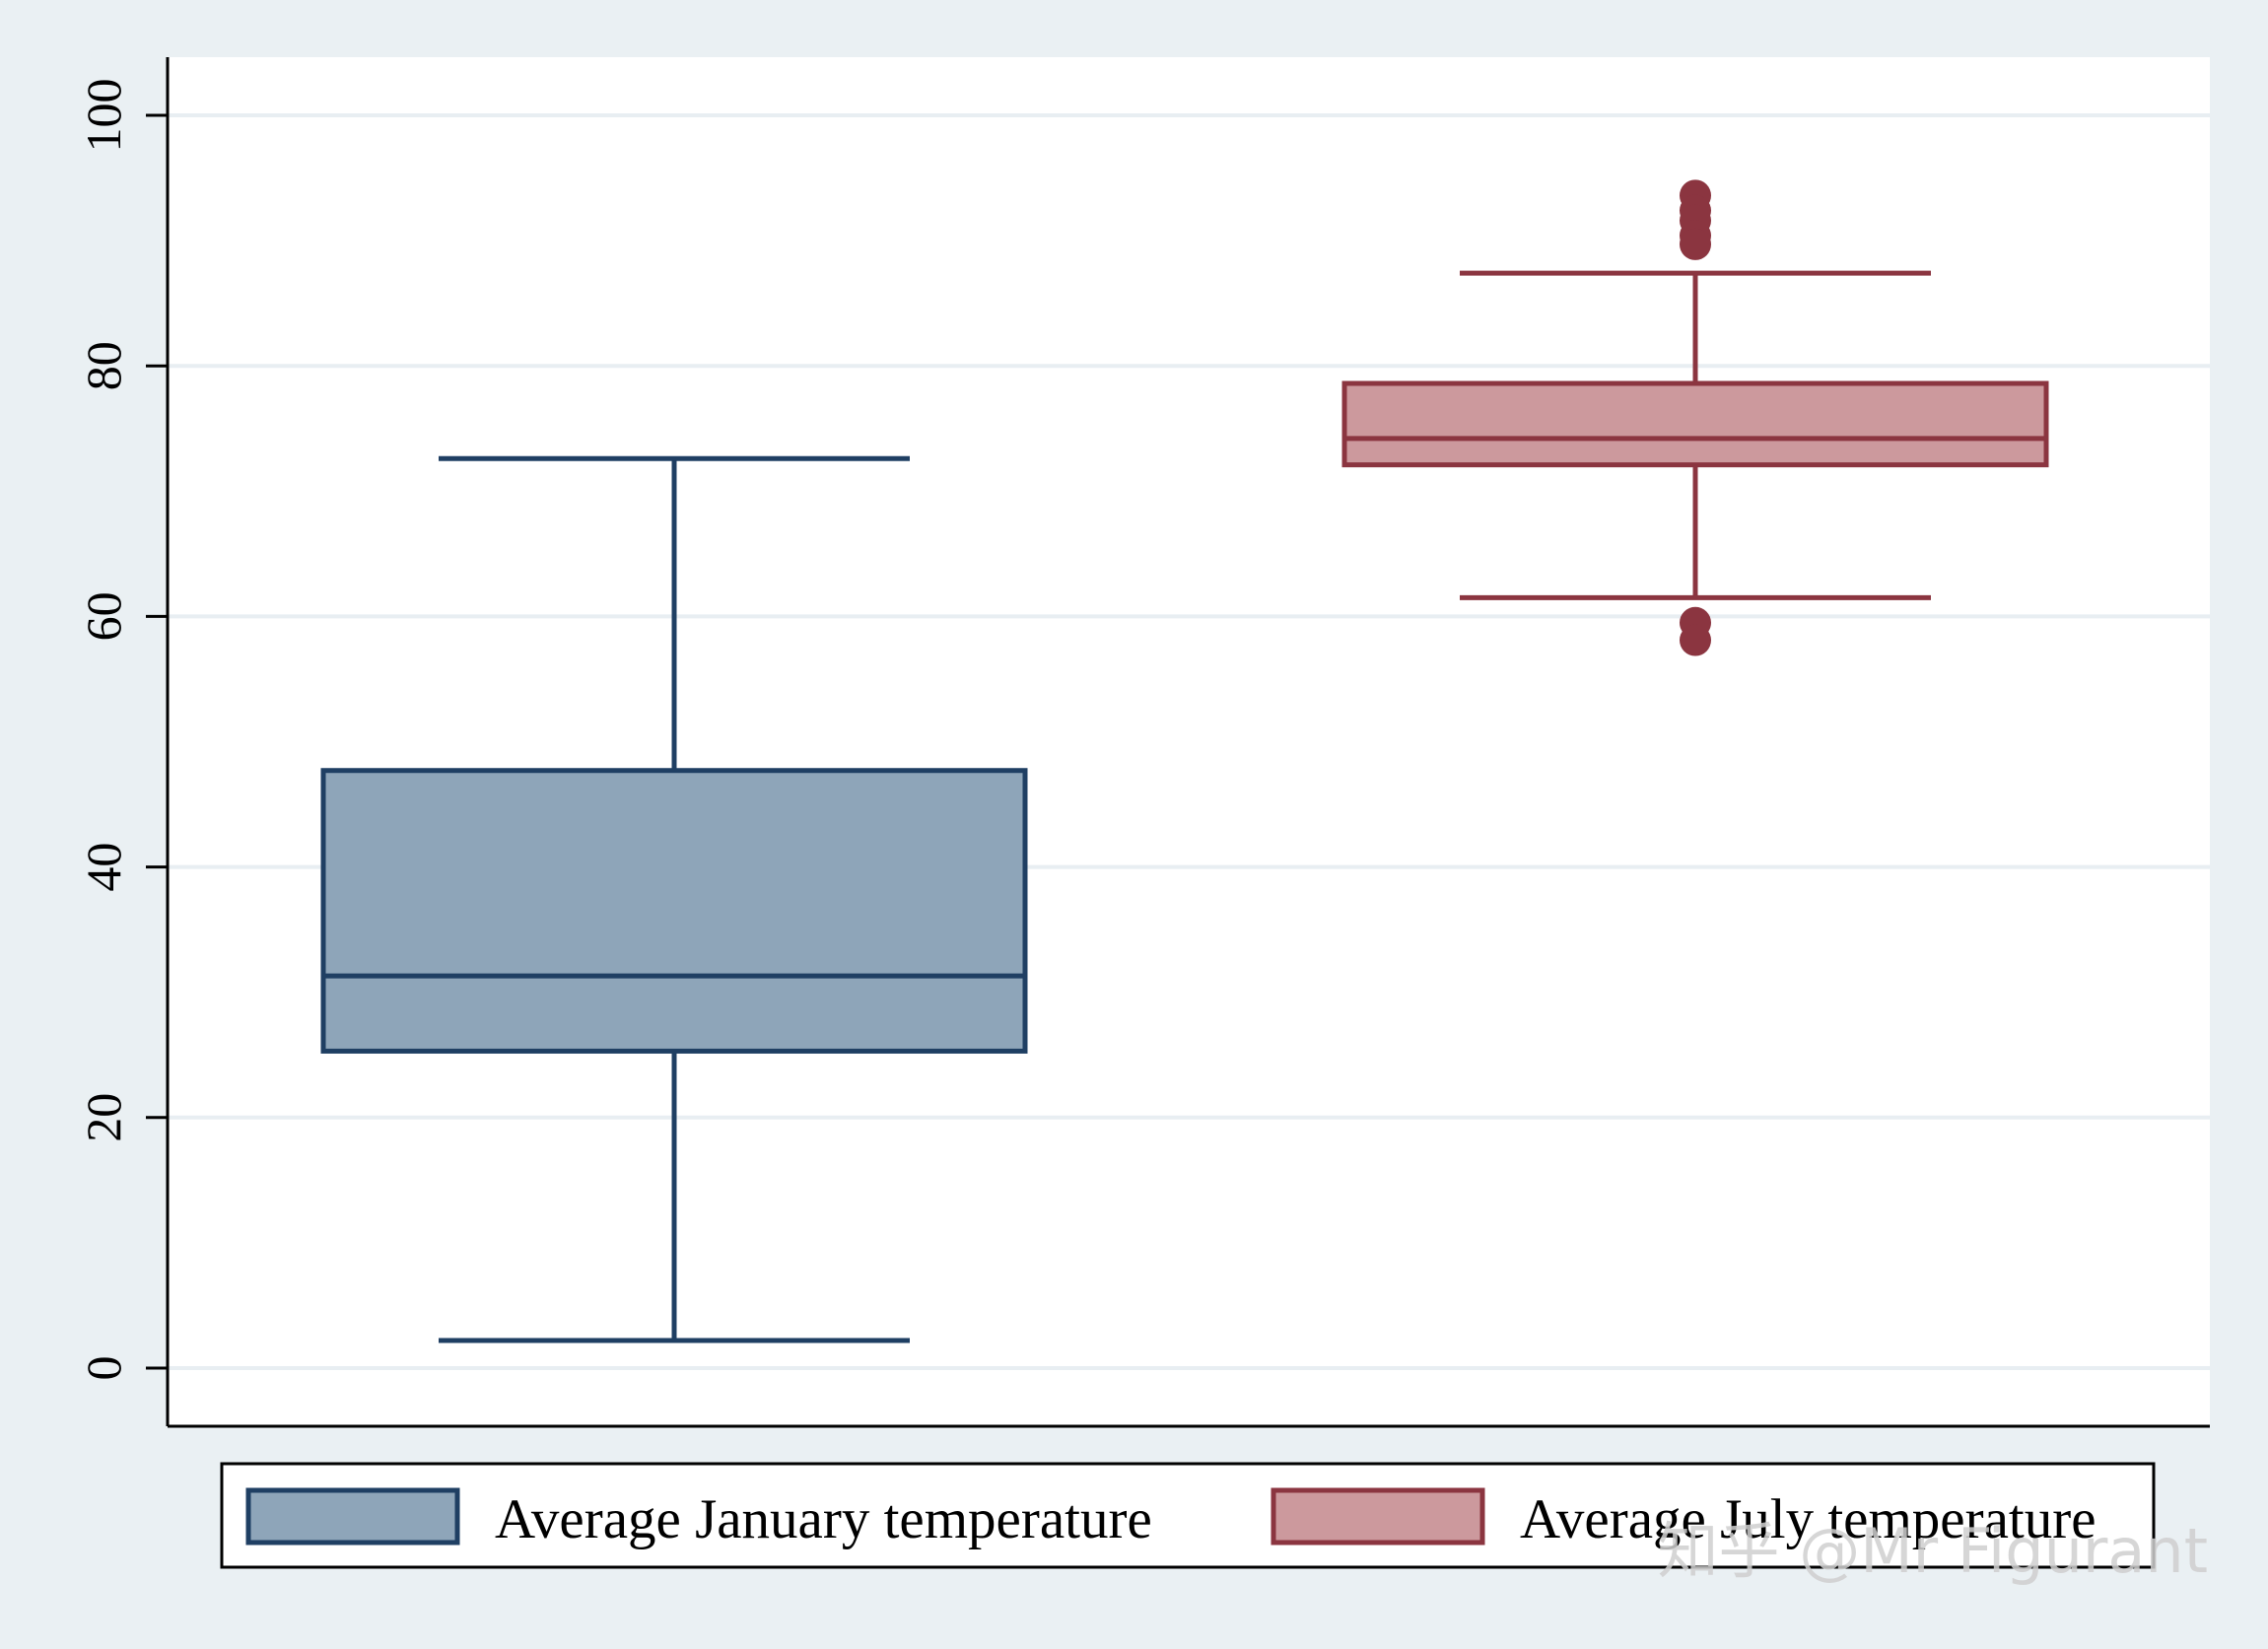 The image size is (2268, 1649). What do you see at coordinates (104, 616) in the screenshot?
I see `y-tick-label-60: 60` at bounding box center [104, 616].